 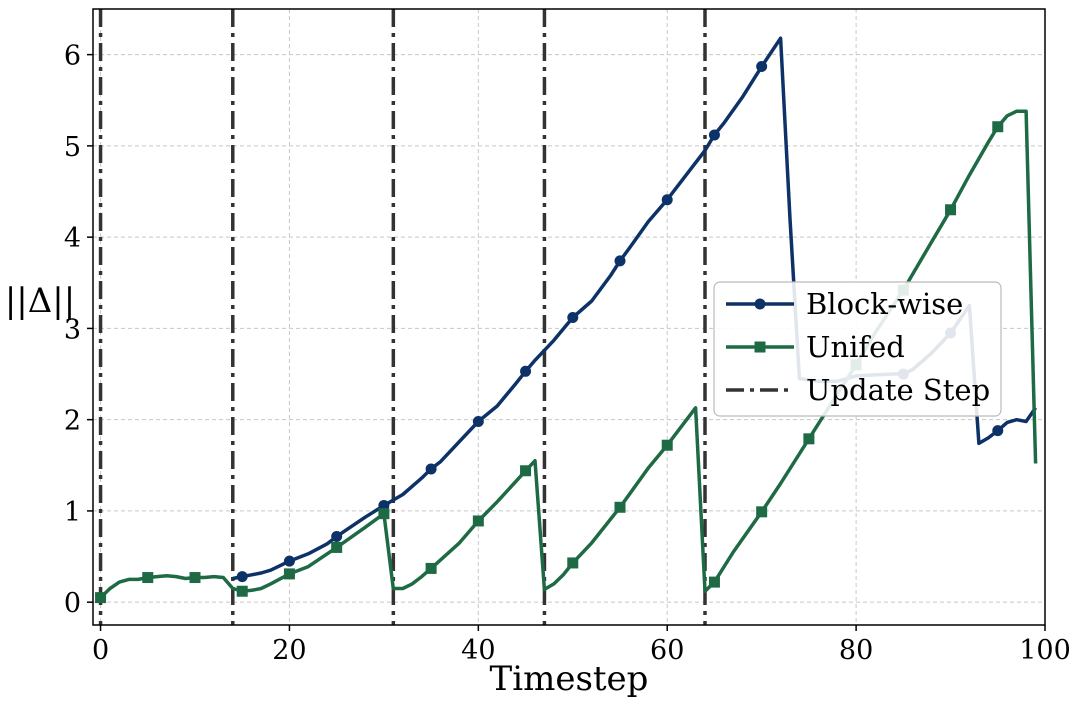 What do you see at coordinates (72, 603) in the screenshot?
I see `y-tick-label: 0` at bounding box center [72, 603].